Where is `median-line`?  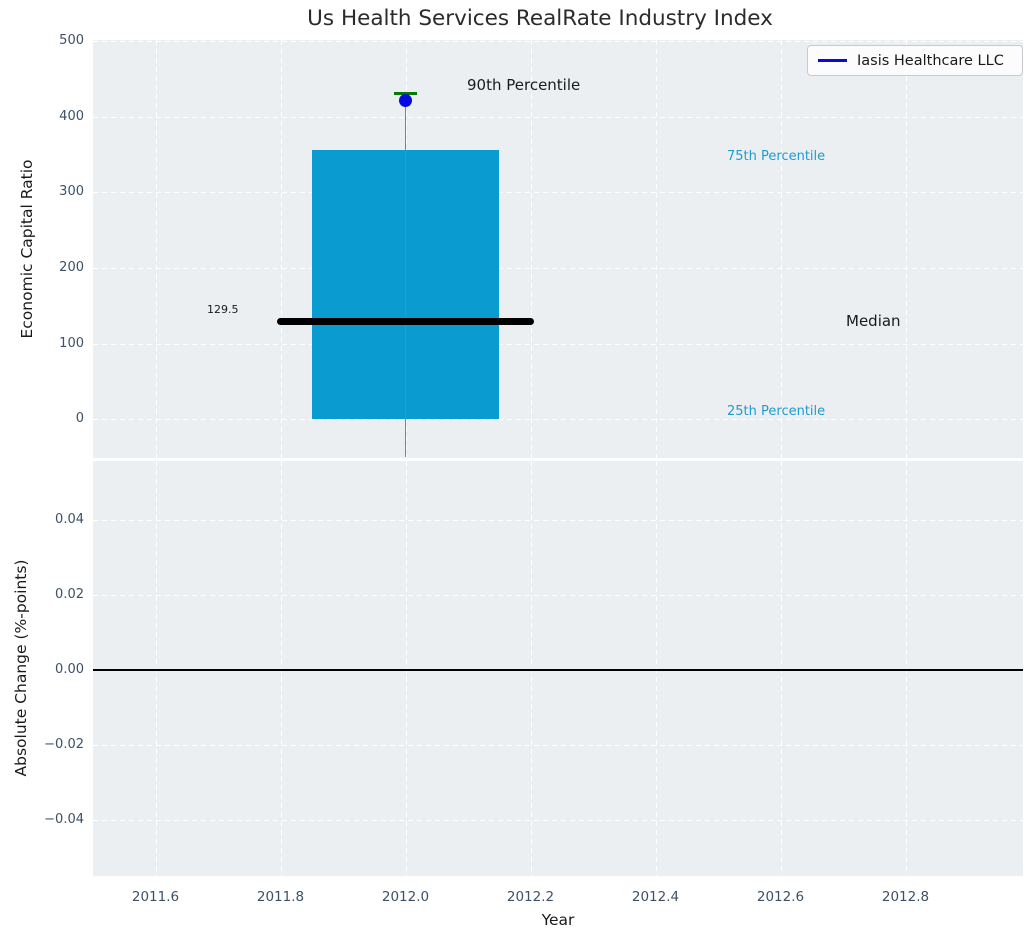
median-line is located at coordinates (405, 321).